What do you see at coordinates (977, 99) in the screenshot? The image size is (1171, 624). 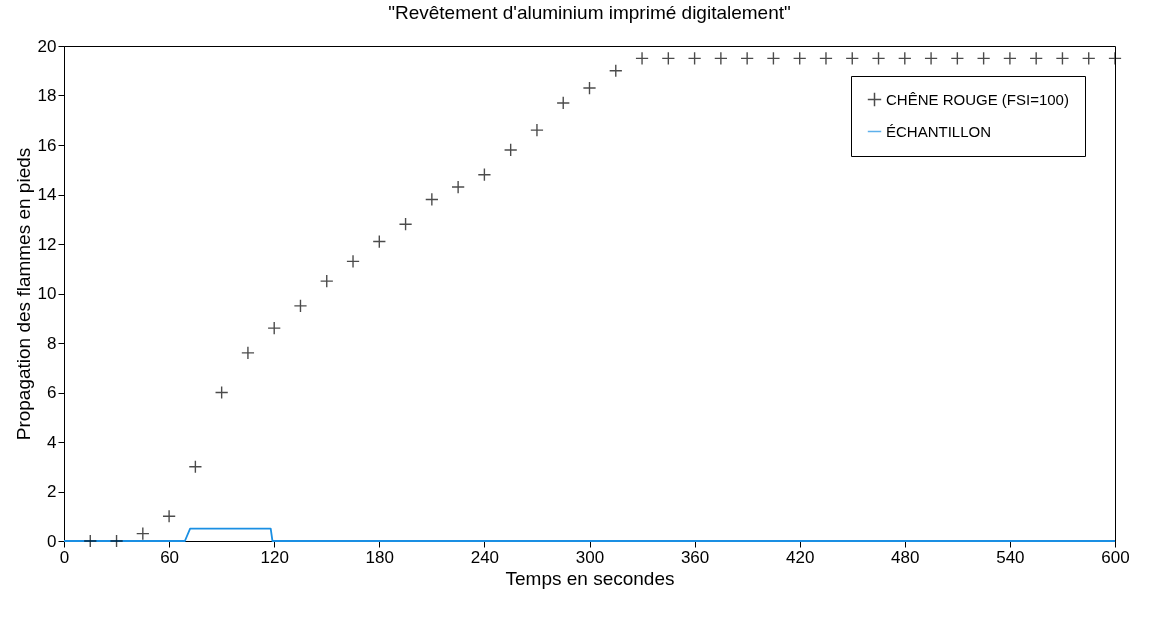 I see `legend-label: CHÊNE ROUGE (FSI=100)` at bounding box center [977, 99].